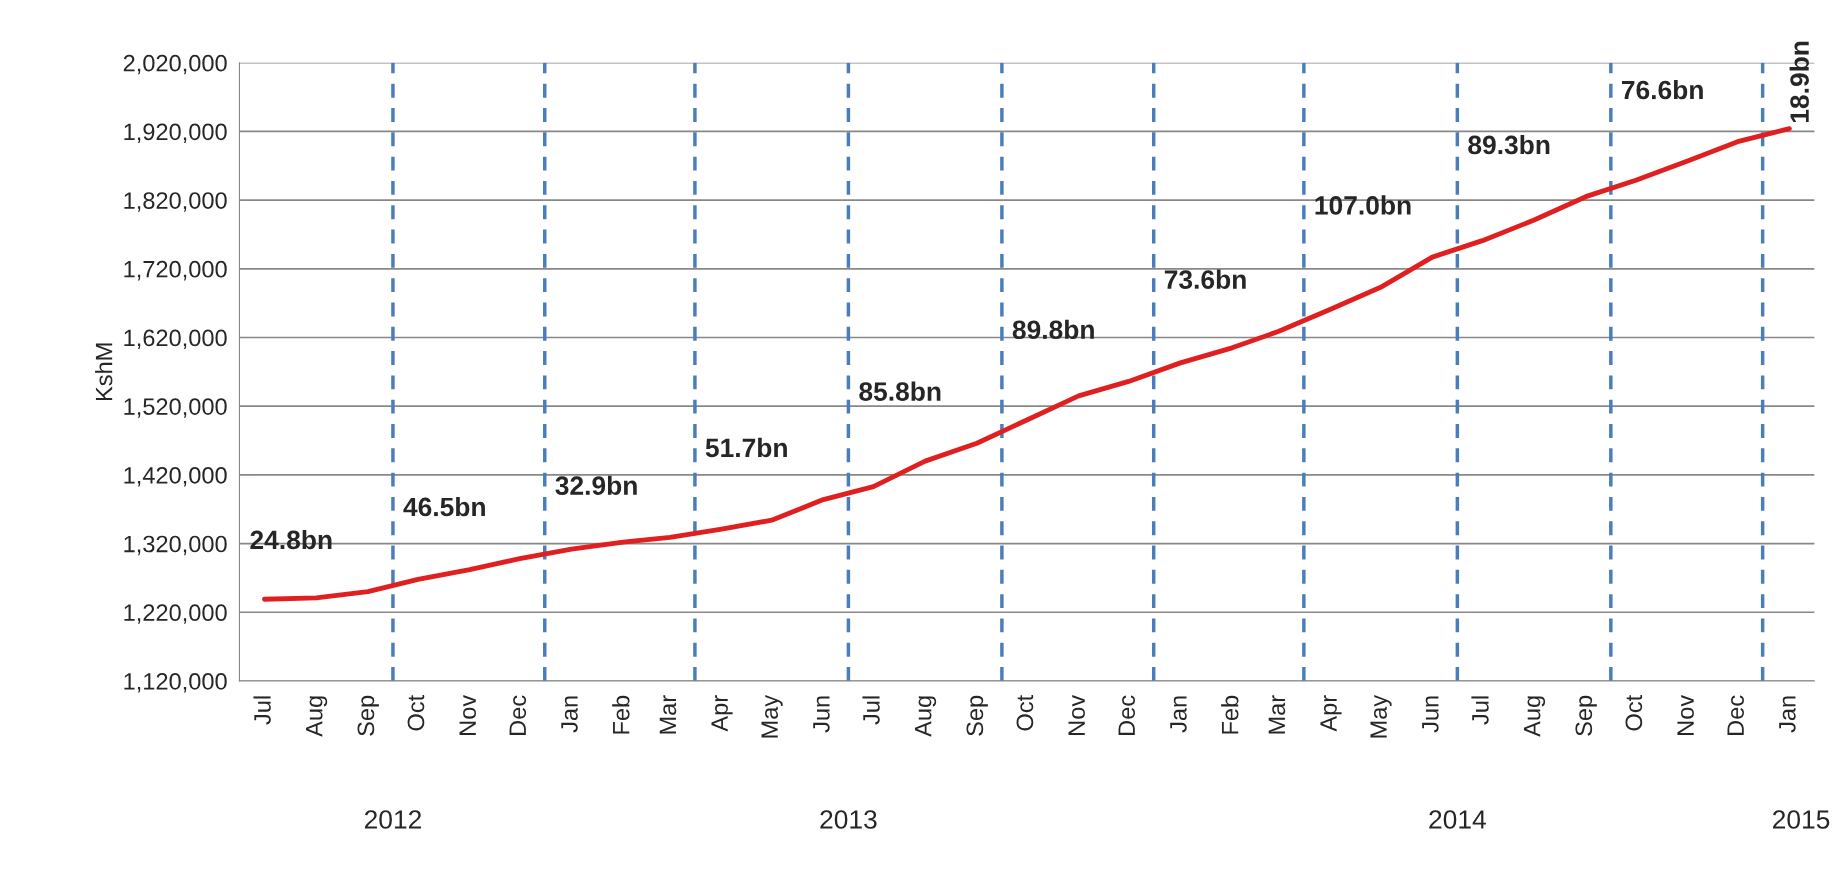 This screenshot has height=896, width=1842. Describe the element at coordinates (1662, 89) in the screenshot. I see `annotation: 76.6bn` at that location.